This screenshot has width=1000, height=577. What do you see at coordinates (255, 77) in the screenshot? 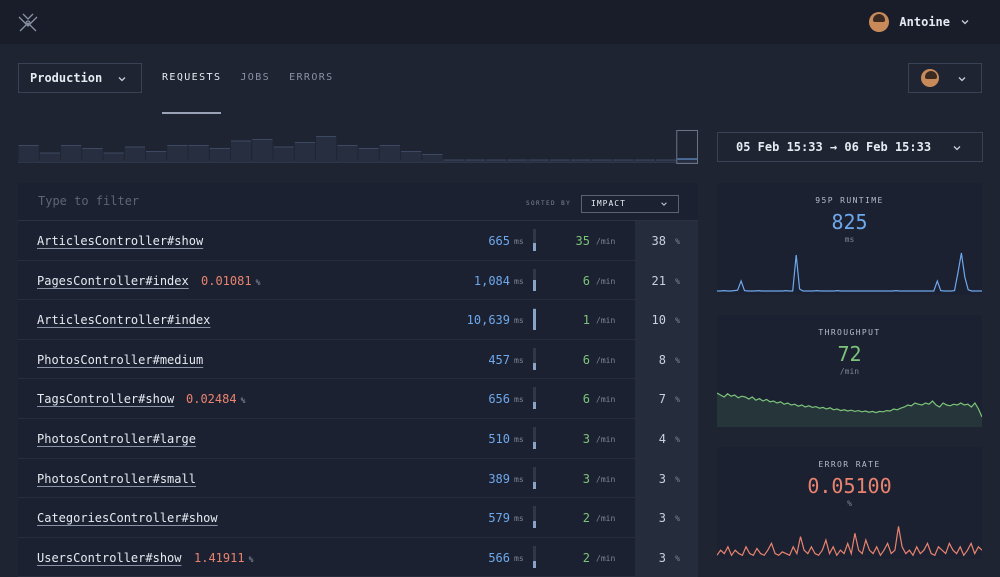
I see `tab-jobs: JOBS` at bounding box center [255, 77].